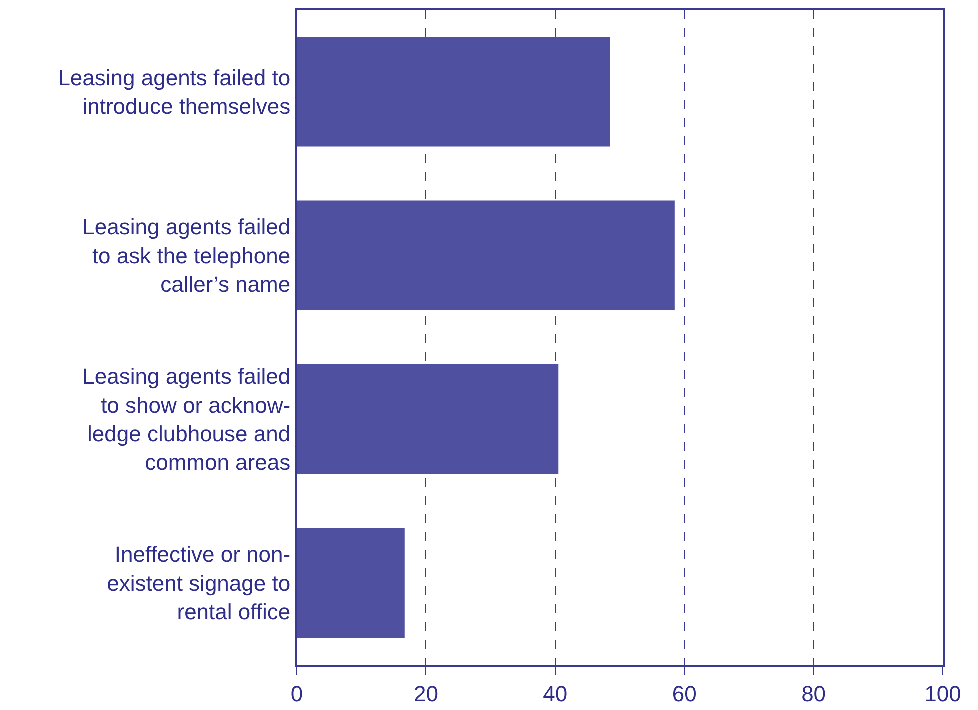 This screenshot has height=710, width=978. I want to click on x-tick-label: 80, so click(814, 693).